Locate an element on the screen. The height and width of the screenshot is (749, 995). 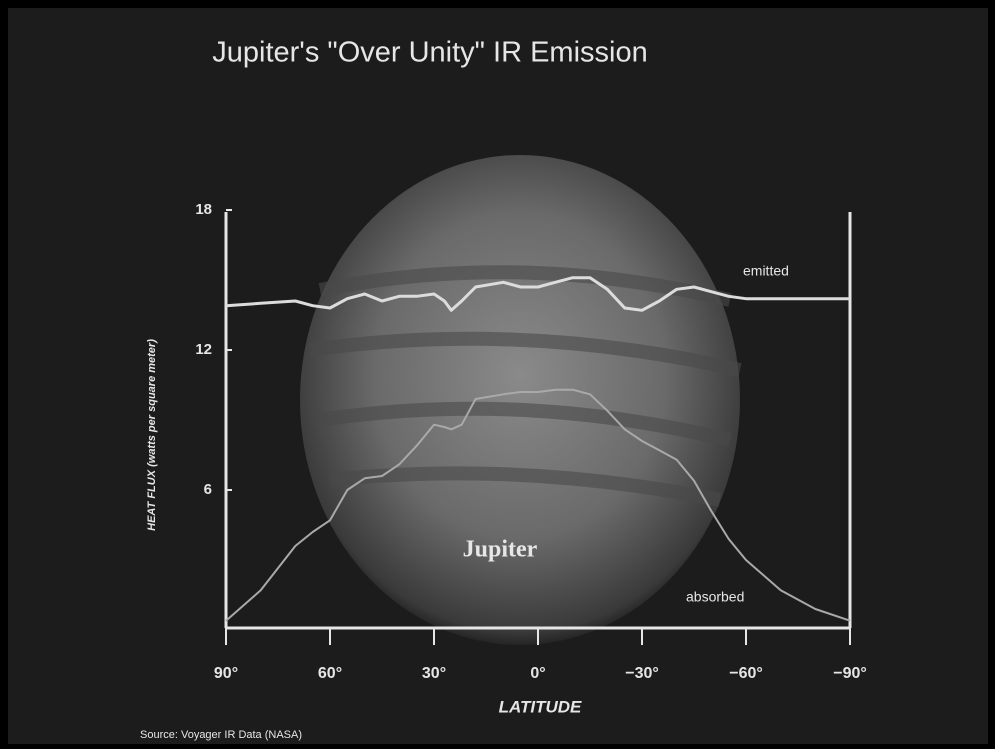
series-line is located at coordinates (537, 294).